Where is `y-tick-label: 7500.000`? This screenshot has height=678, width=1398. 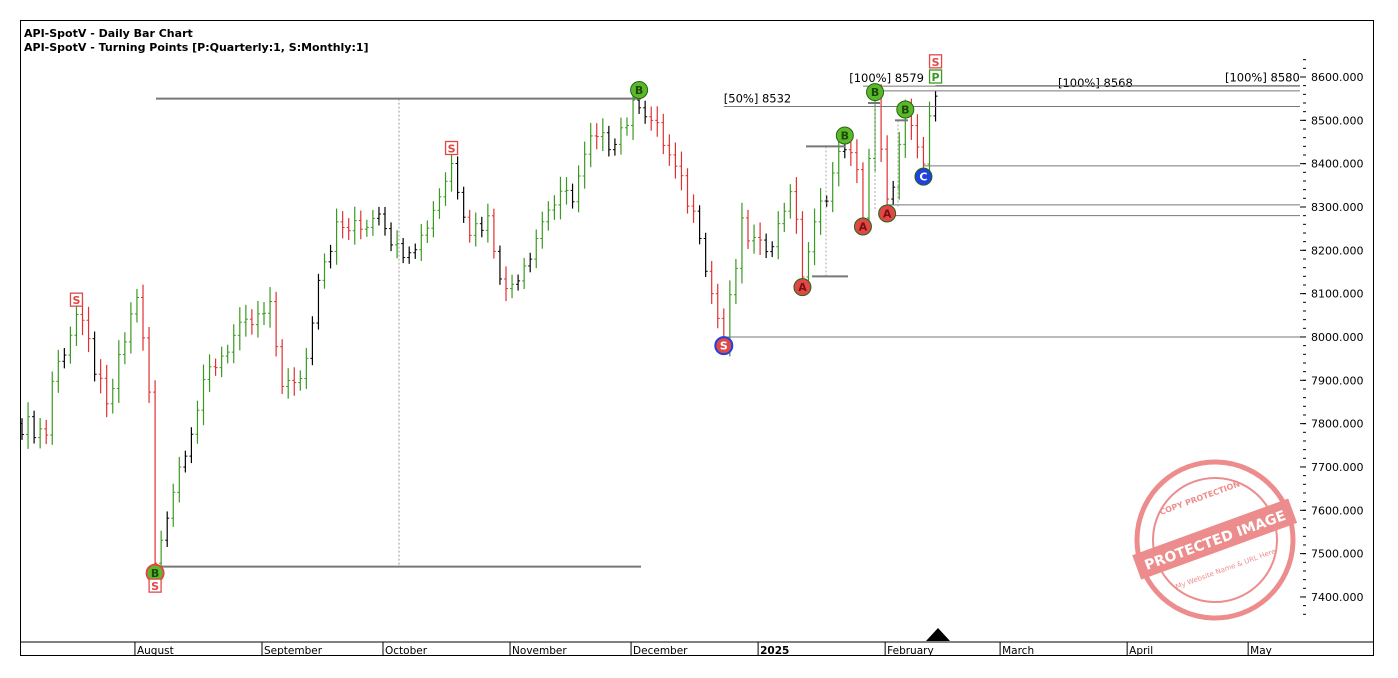 y-tick-label: 7500.000 is located at coordinates (1337, 554).